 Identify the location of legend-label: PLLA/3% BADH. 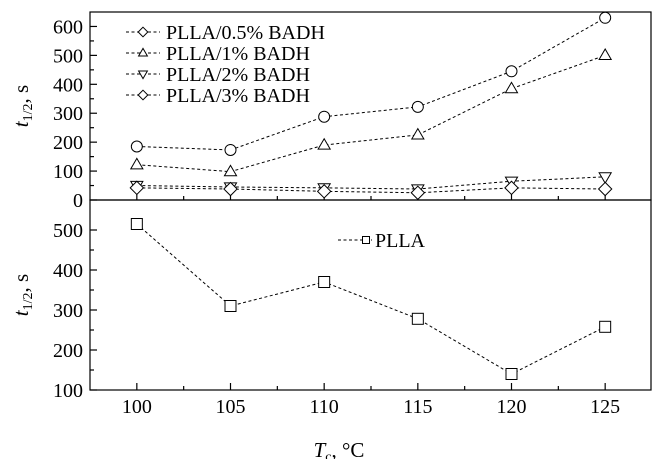
(238, 96).